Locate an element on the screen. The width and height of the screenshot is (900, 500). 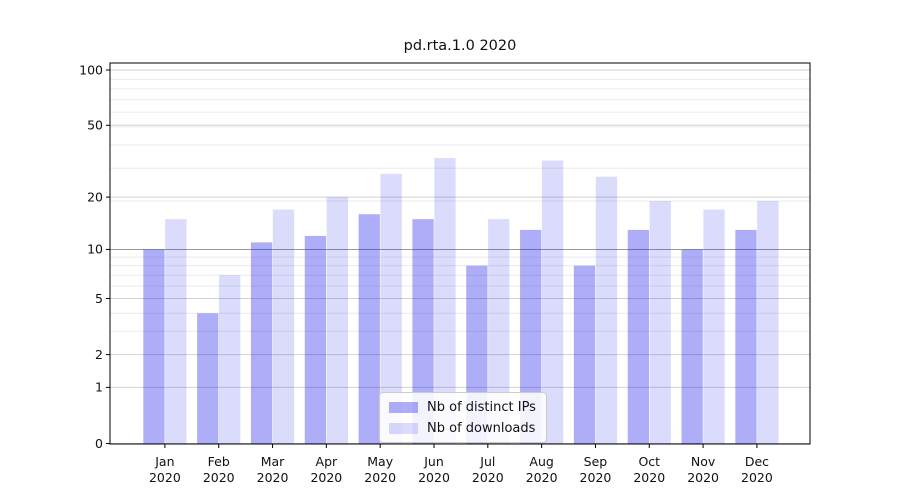
bar-downloads-apr is located at coordinates (337, 320).